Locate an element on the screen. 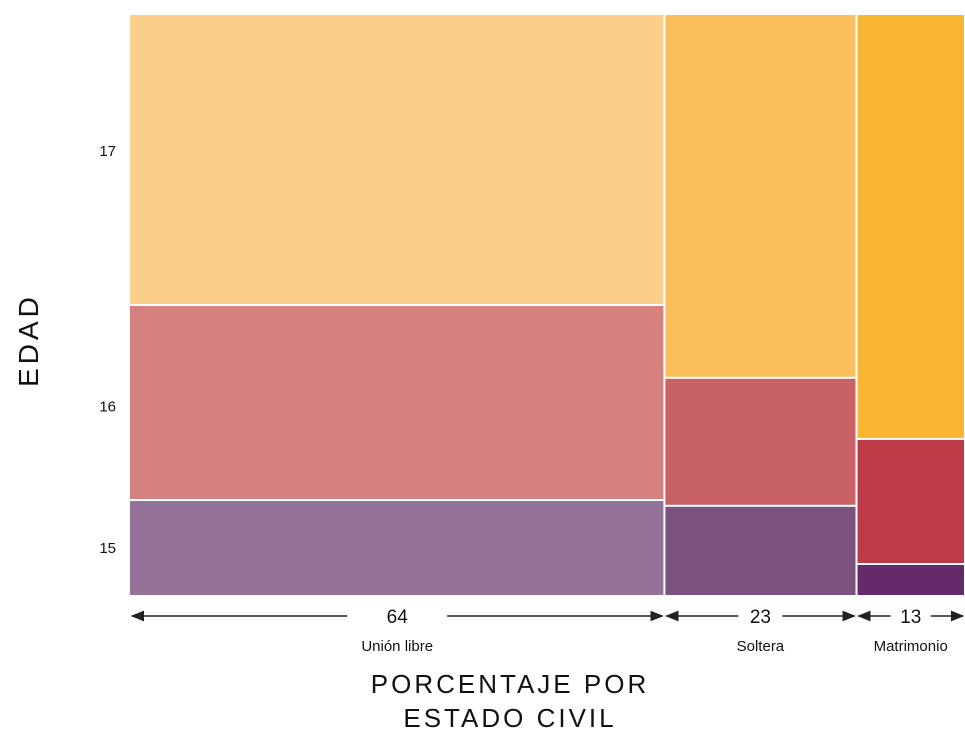  category-label-soltera: Soltera is located at coordinates (761, 646).